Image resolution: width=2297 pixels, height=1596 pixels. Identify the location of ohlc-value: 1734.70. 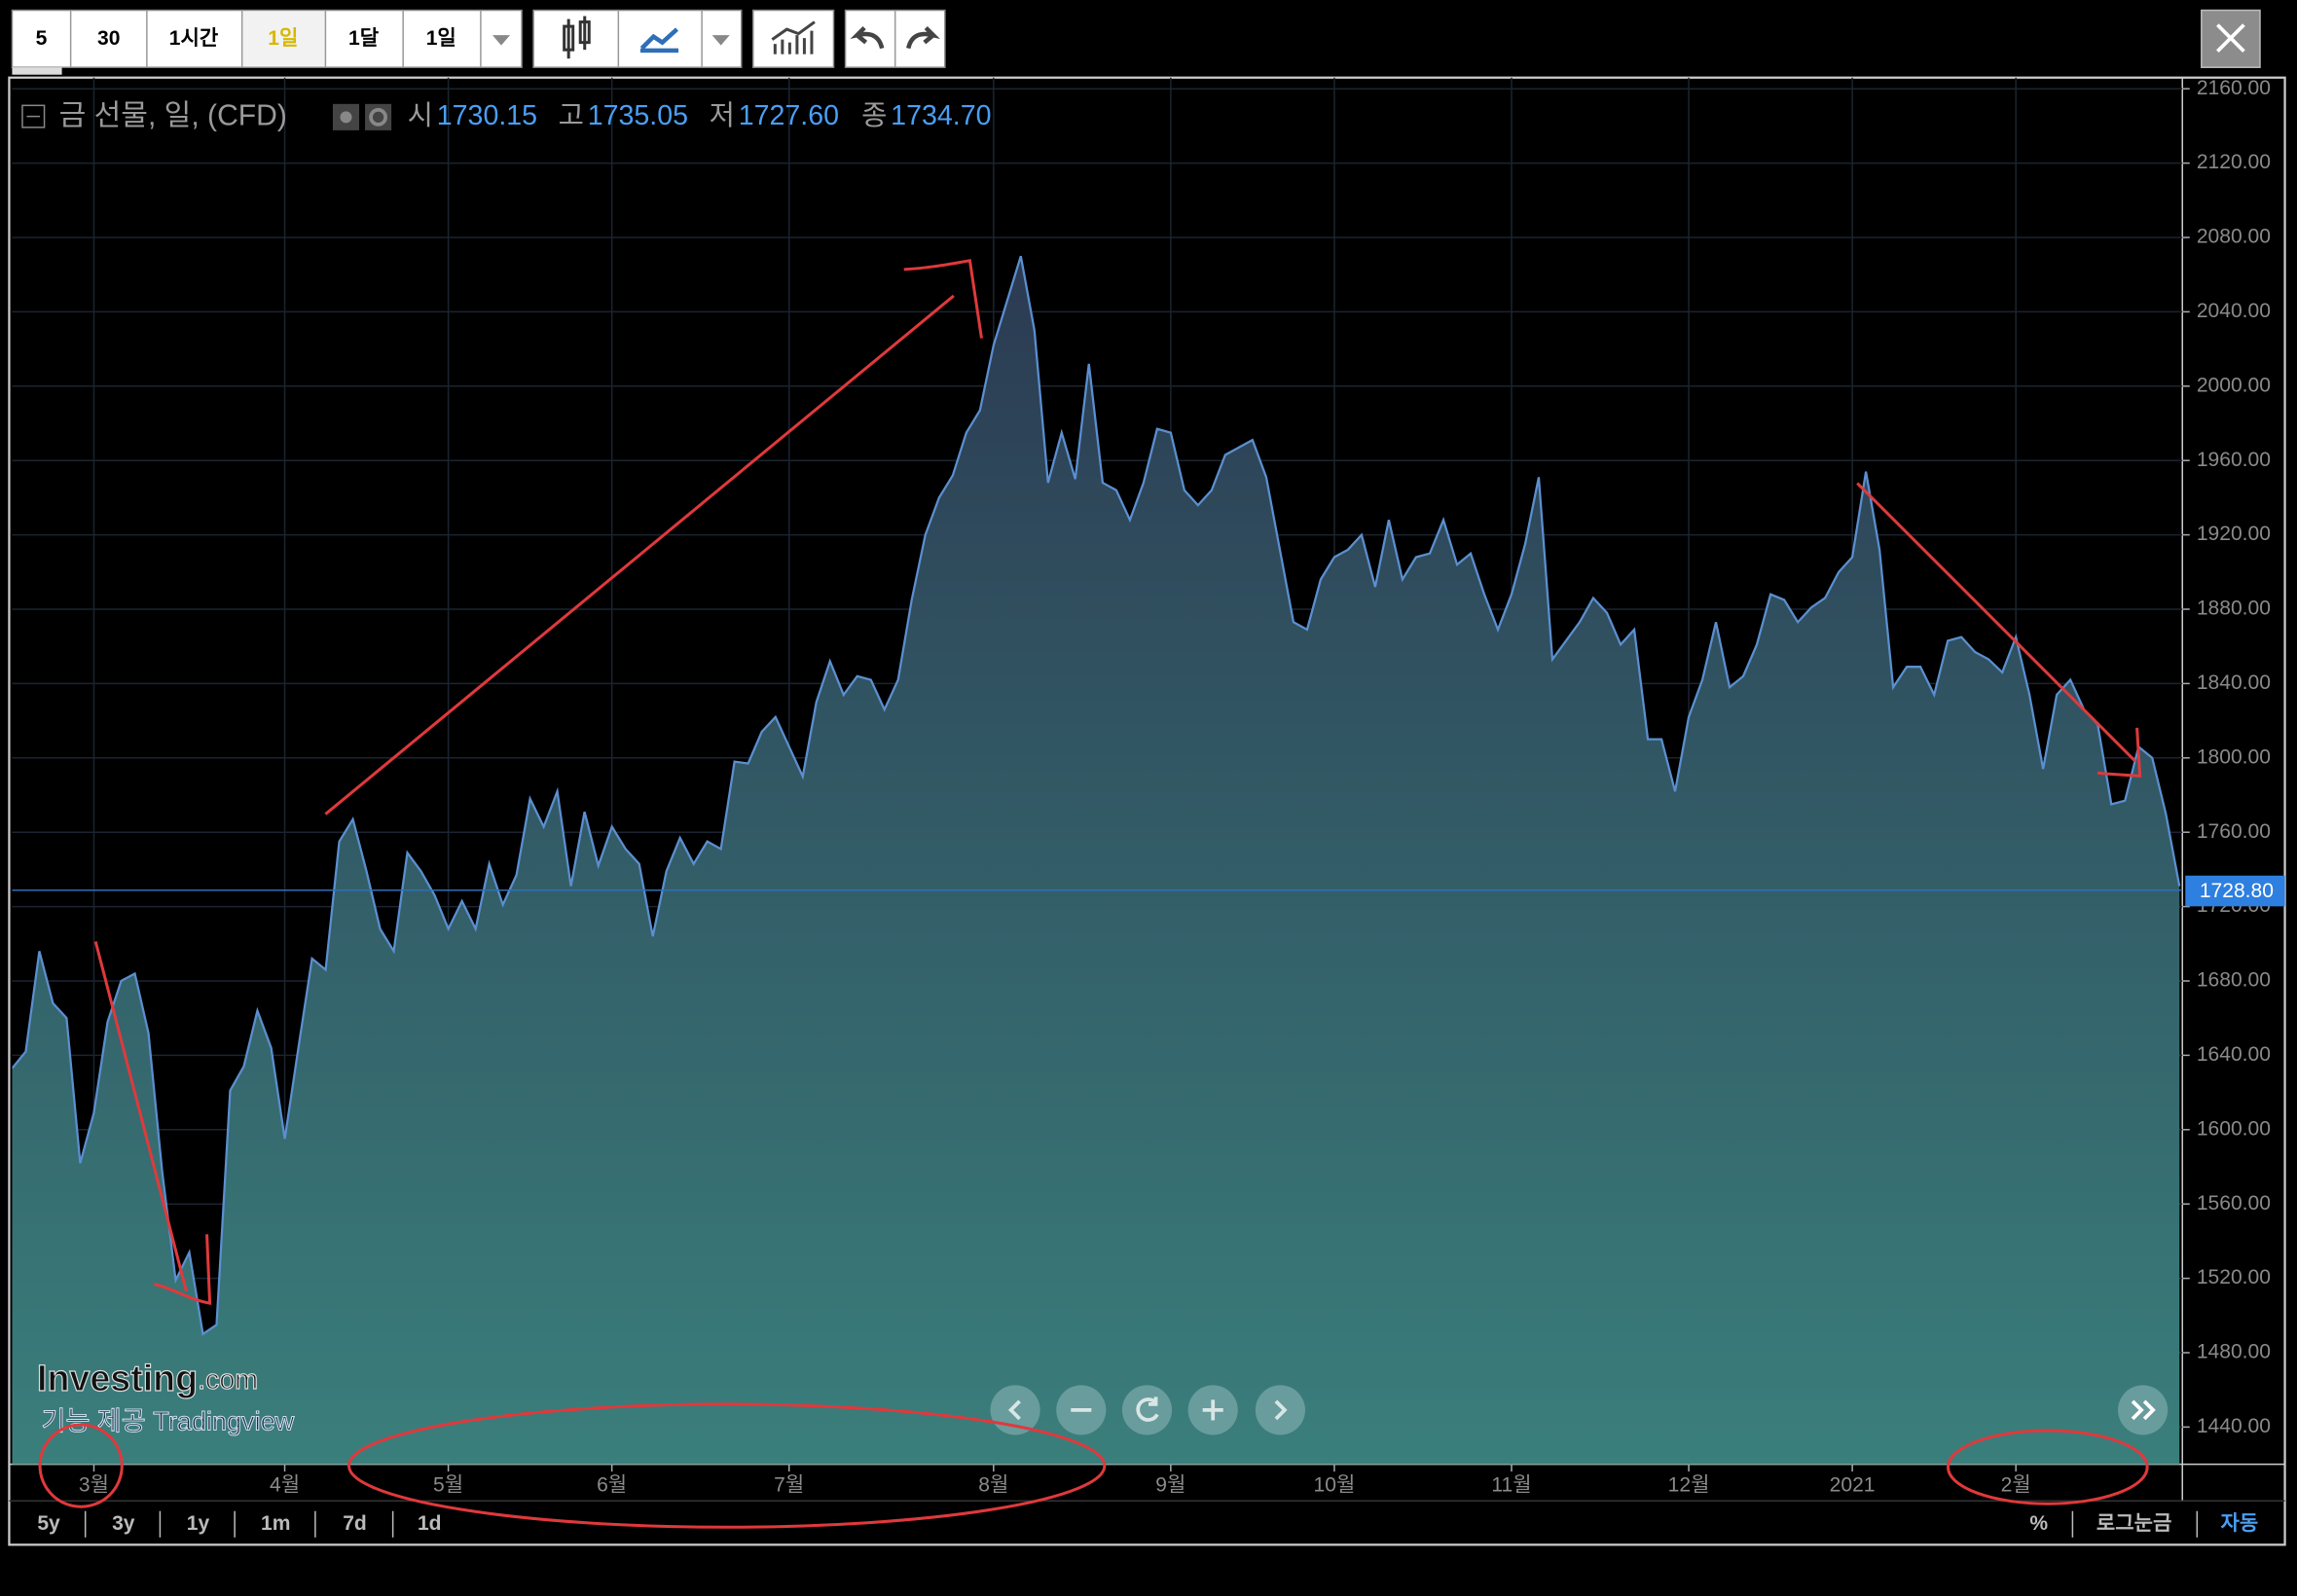
(941, 115).